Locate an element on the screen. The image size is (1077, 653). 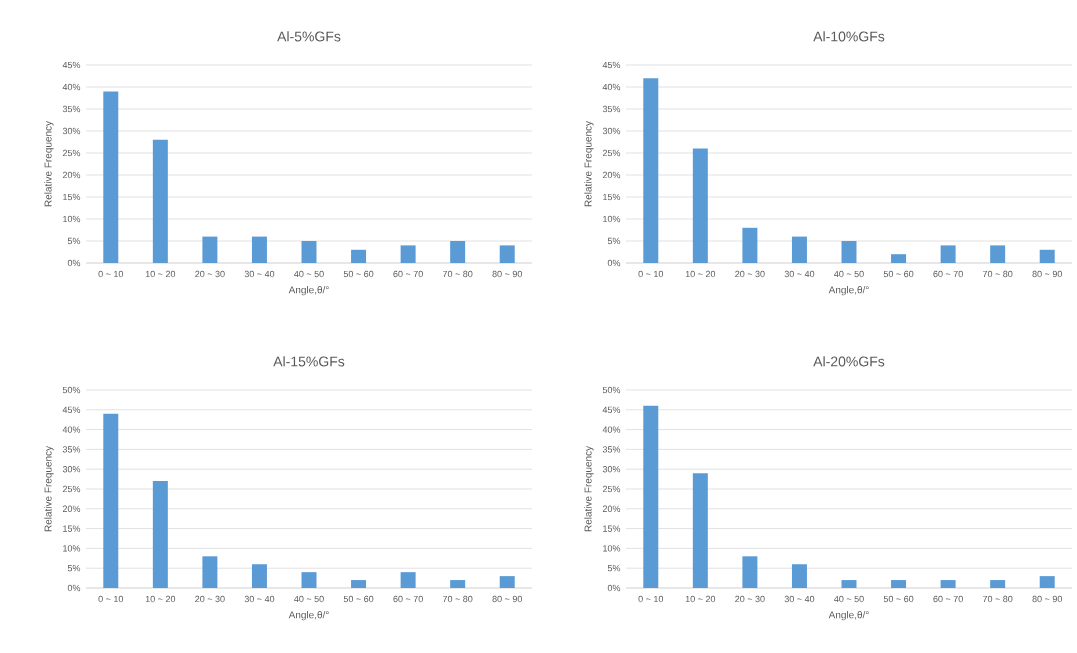
y-tick-label: 50% is located at coordinates (611, 390).